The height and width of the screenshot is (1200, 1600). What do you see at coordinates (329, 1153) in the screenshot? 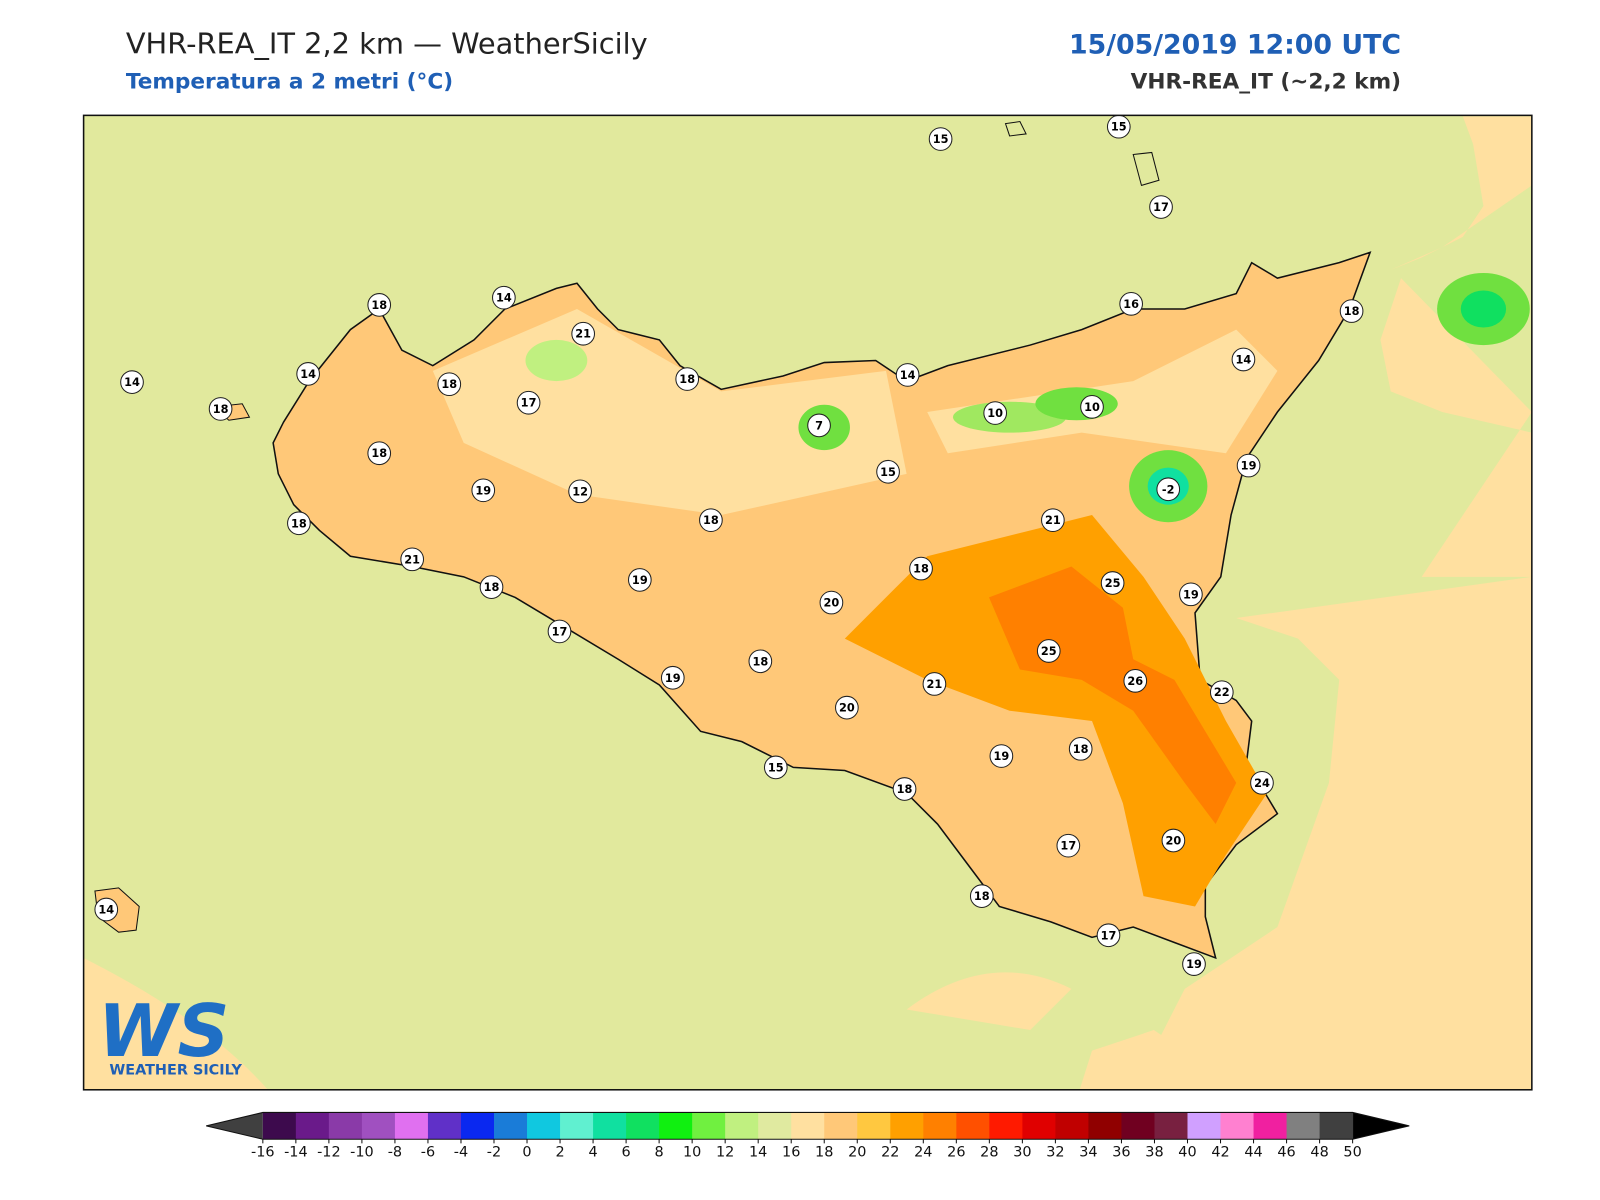
I see `colorbar-tick-label: -12` at bounding box center [329, 1153].